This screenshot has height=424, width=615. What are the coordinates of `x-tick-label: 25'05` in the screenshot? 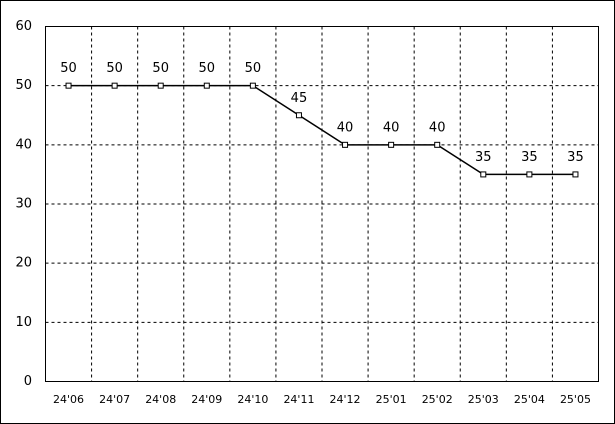 It's located at (575, 399).